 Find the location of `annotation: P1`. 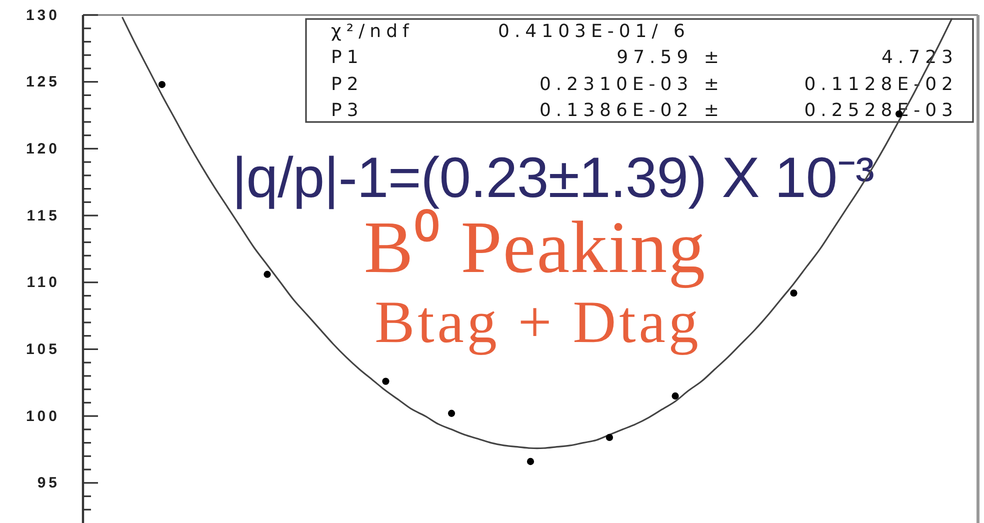

annotation: P1 is located at coordinates (347, 57).